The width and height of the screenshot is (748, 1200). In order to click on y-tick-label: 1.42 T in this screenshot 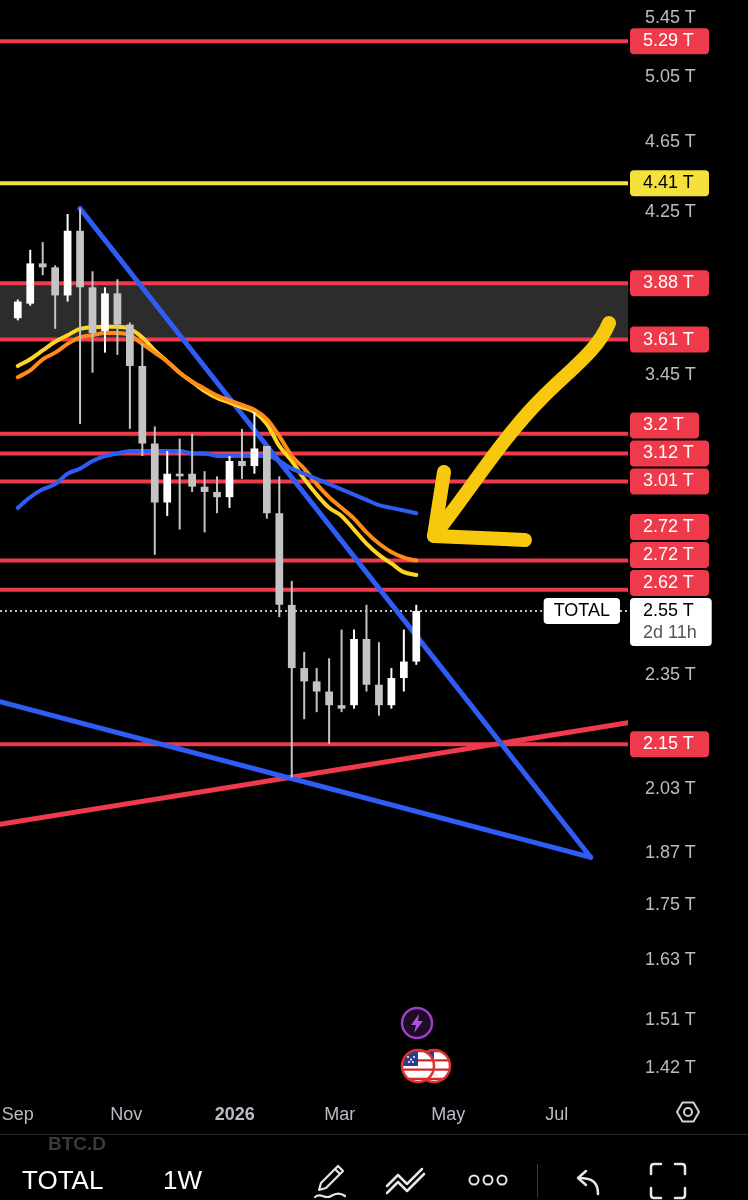, I will do `click(670, 1066)`.